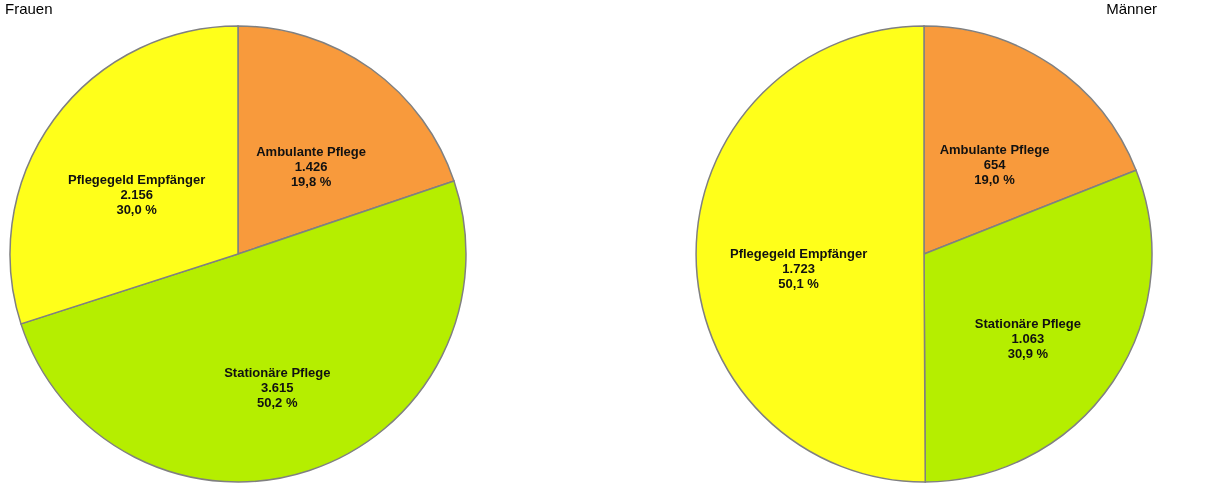  I want to click on data-label: 2.156 30,0 %, so click(137, 202).